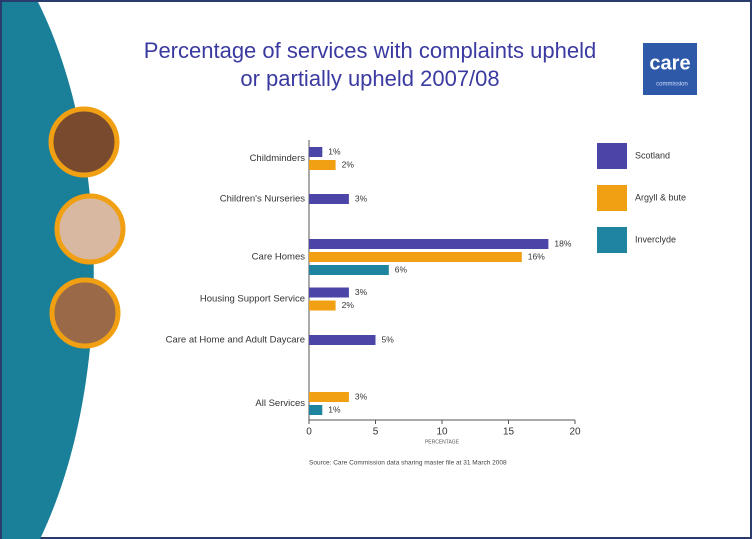 The image size is (752, 539). I want to click on y-tick-label: Care at Home and Adult Daycare, so click(235, 340).